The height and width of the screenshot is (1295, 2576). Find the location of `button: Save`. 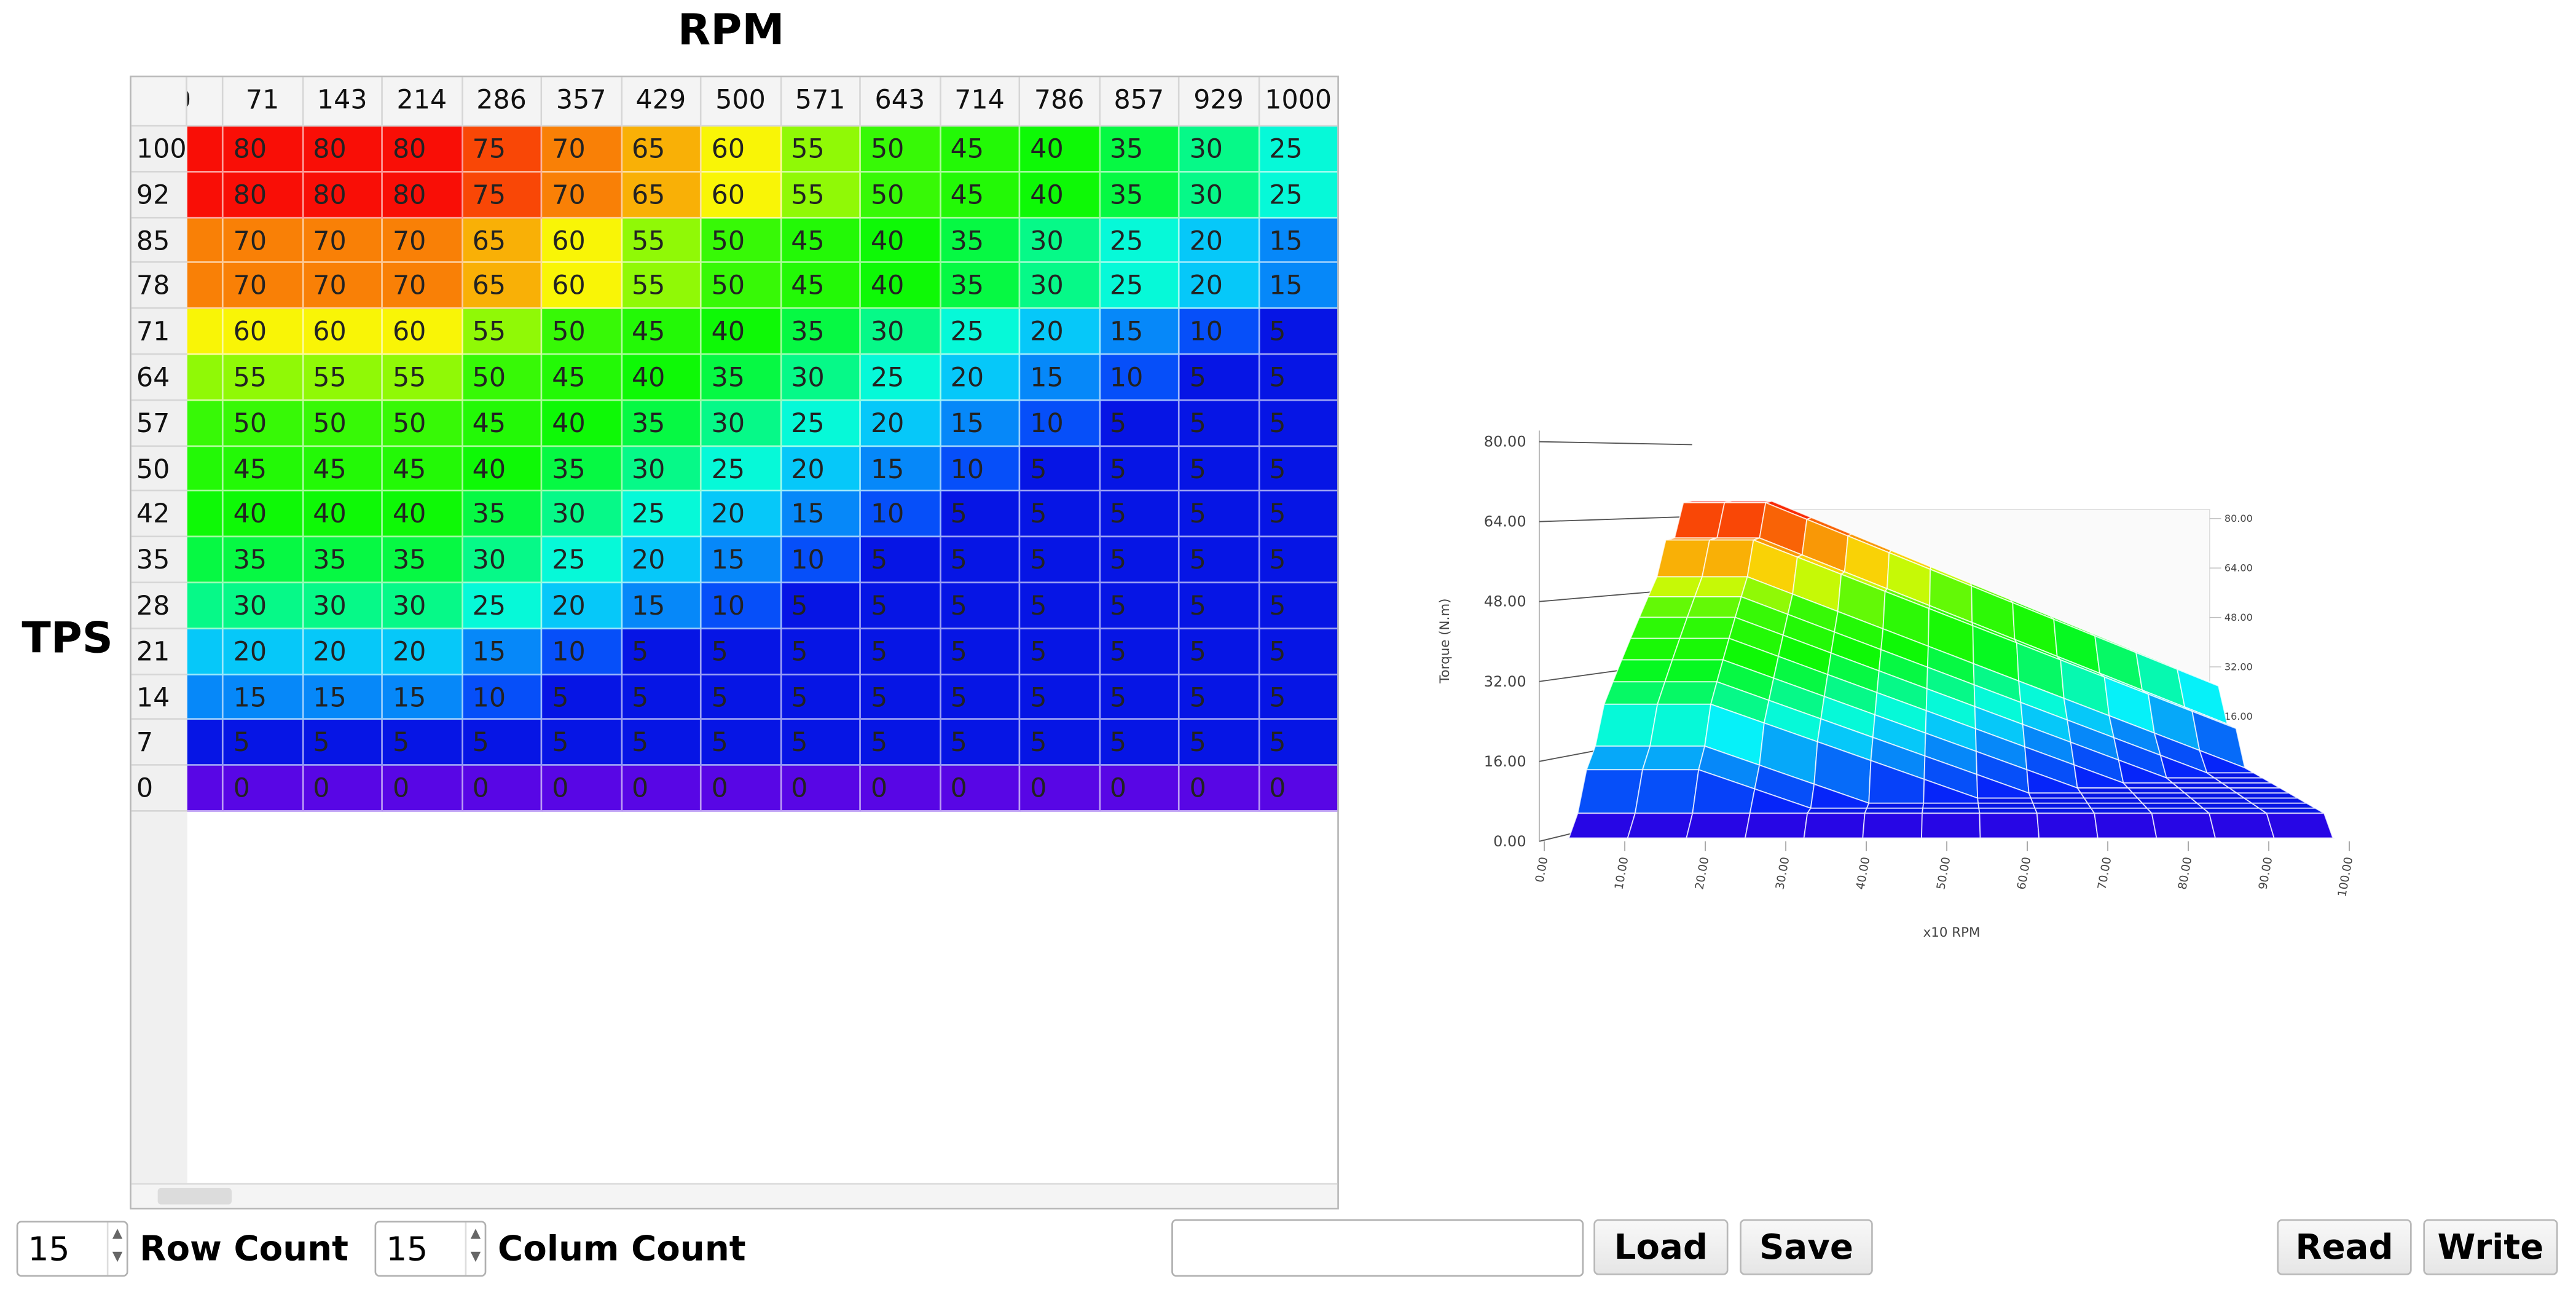

button: Save is located at coordinates (1806, 1247).